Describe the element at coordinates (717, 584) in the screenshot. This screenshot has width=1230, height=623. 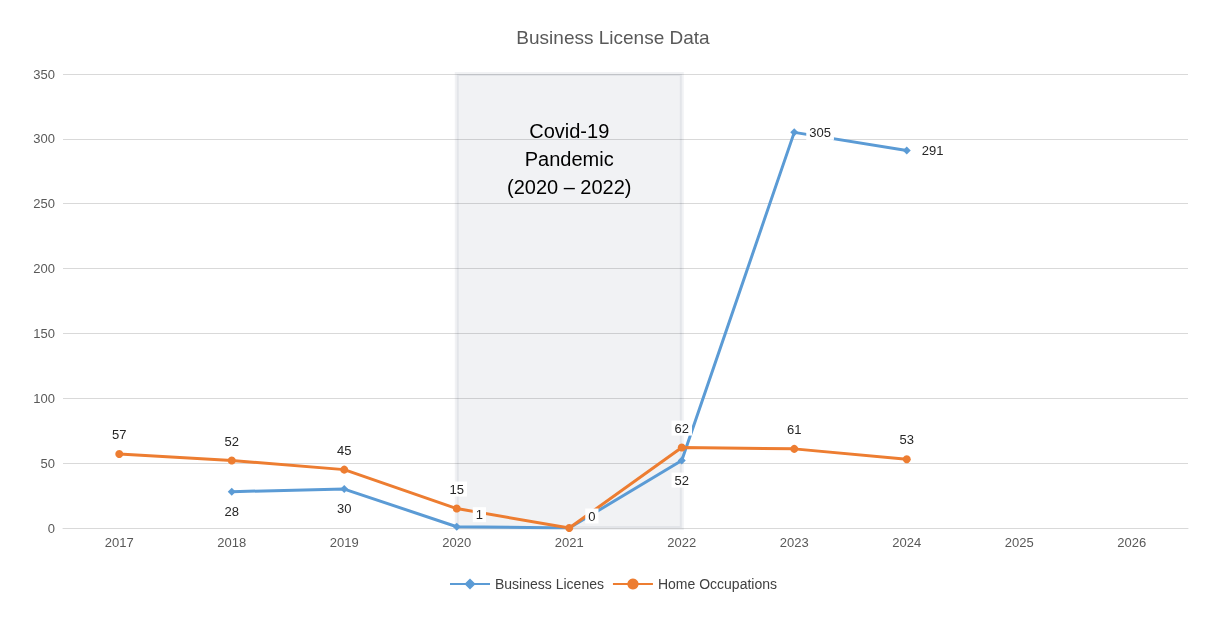
I see `legend-label: Home Occupations` at that location.